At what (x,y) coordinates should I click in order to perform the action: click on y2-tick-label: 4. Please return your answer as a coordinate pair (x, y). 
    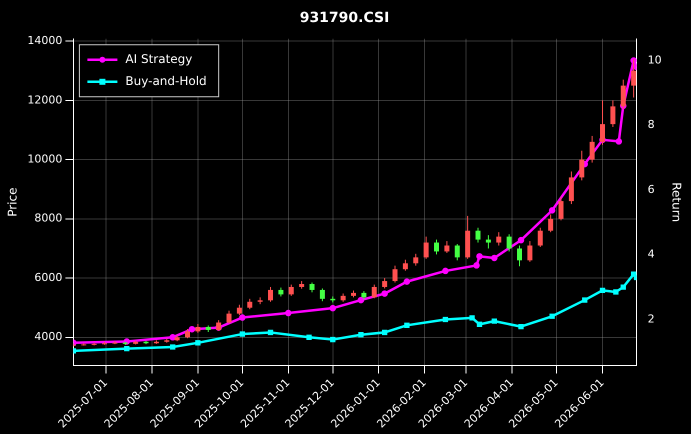
    Looking at the image, I should click on (651, 254).